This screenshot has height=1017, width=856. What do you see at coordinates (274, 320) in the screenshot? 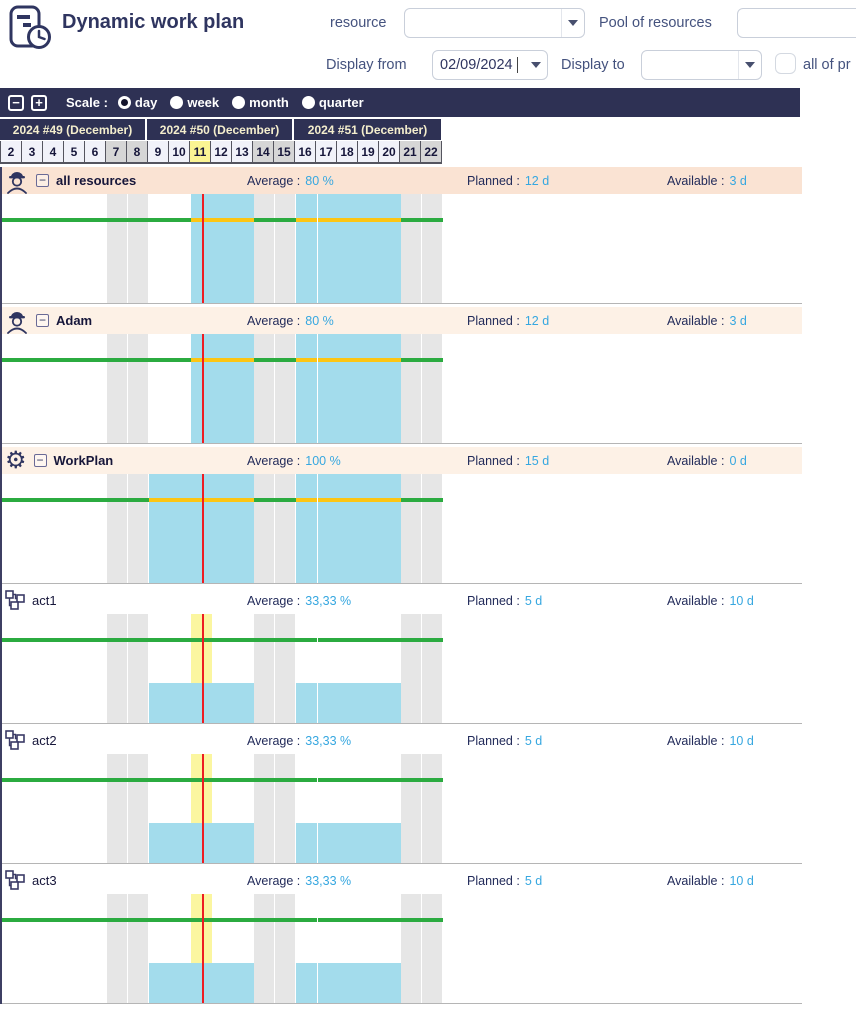
I see `average-label: Average :` at bounding box center [274, 320].